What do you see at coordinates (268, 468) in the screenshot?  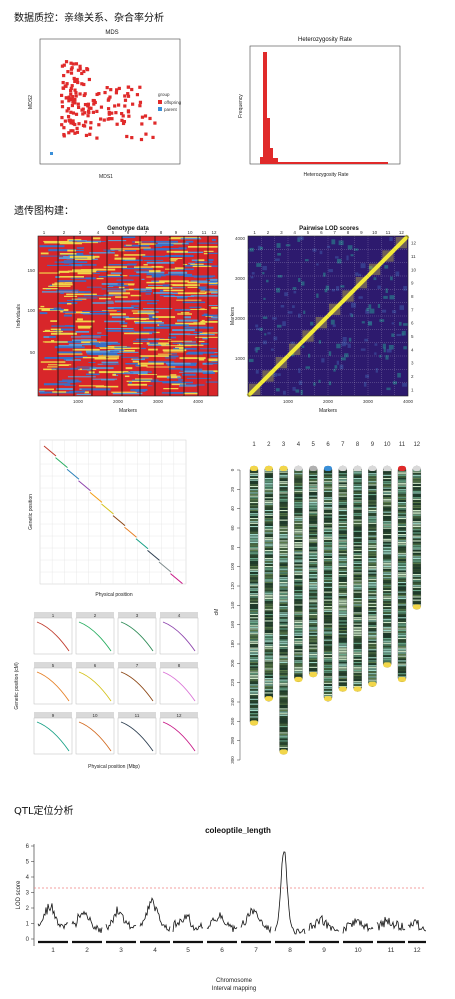 I see `linkage-cap` at bounding box center [268, 468].